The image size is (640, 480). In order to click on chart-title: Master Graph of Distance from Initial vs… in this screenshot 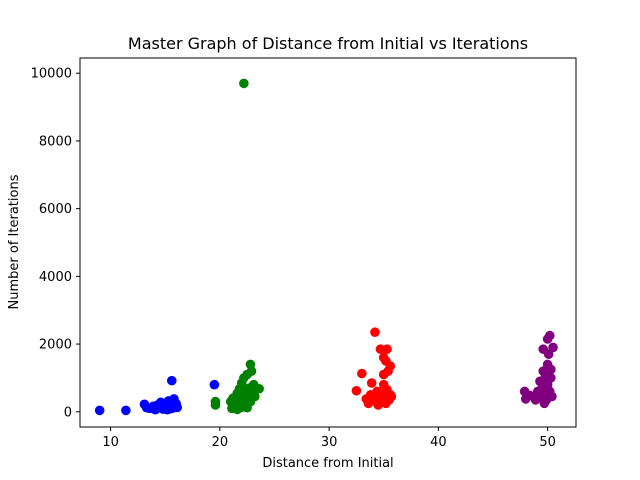, I will do `click(328, 43)`.